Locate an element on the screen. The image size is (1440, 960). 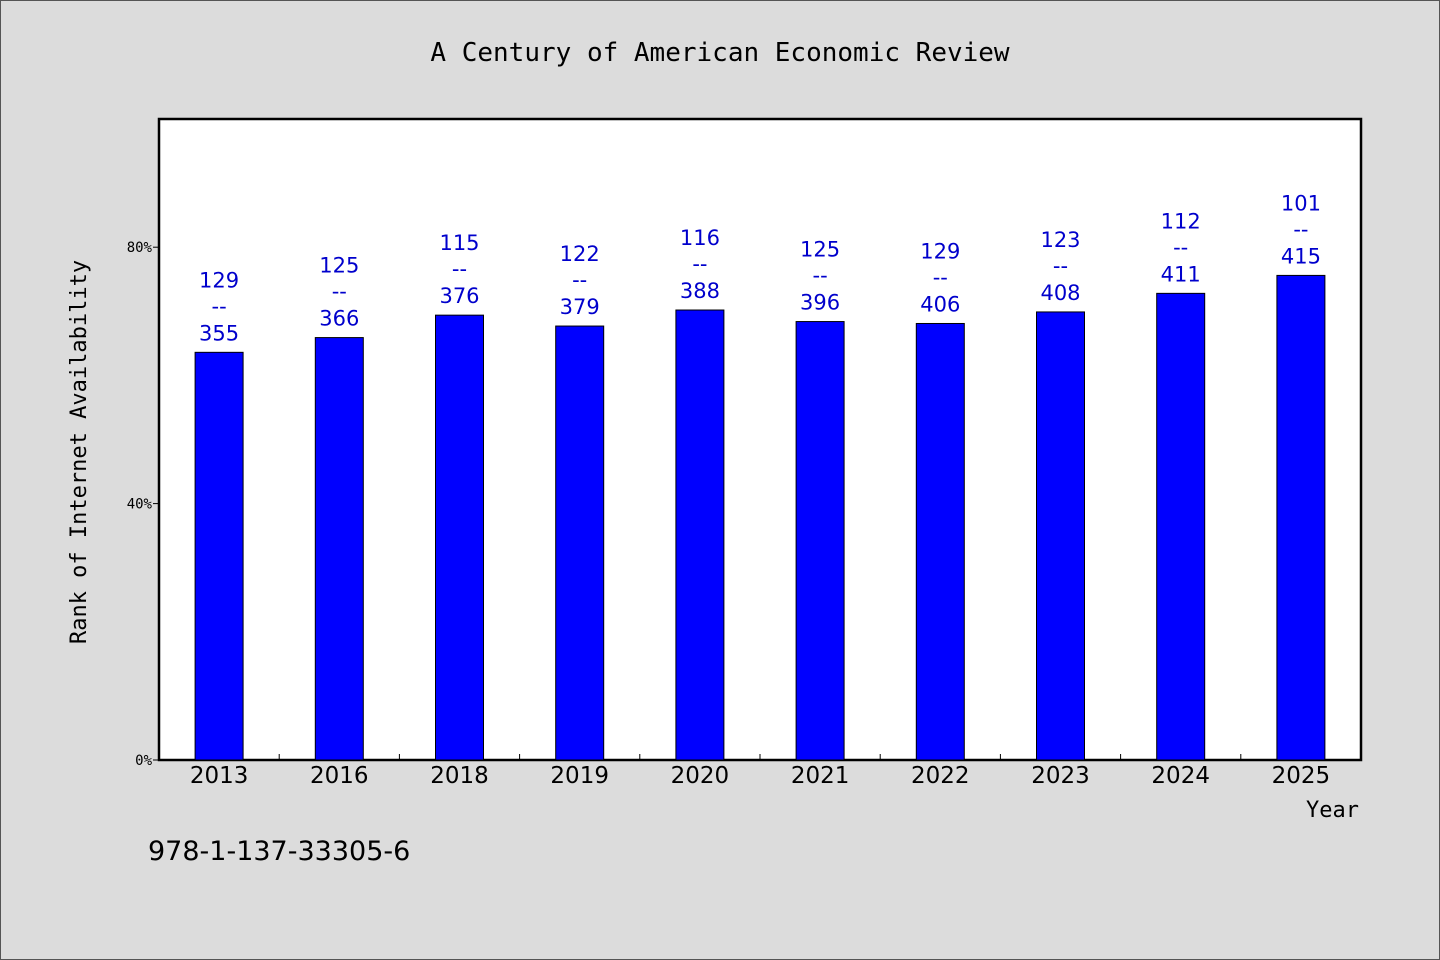
y-tick-label-1: 40% is located at coordinates (140, 505).